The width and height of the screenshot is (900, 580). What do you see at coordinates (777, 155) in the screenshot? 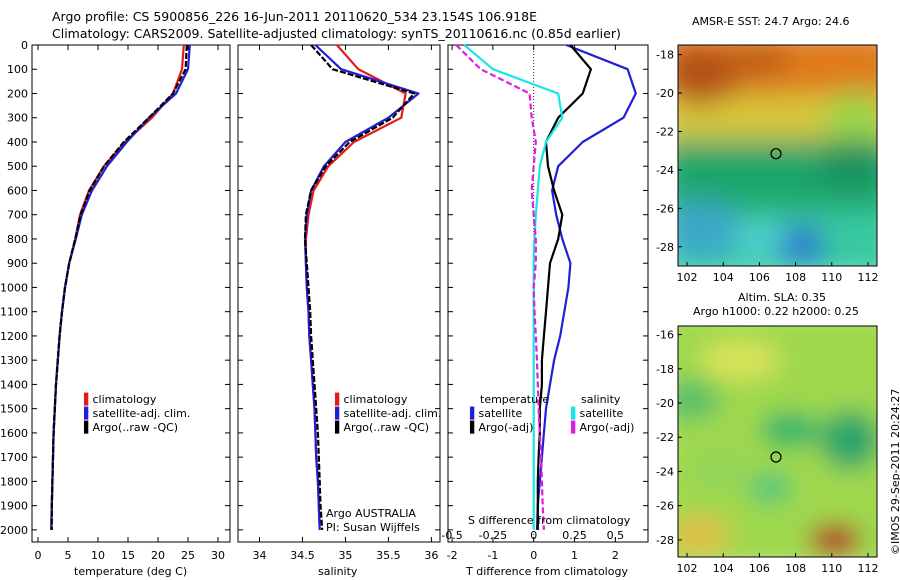
I see `sst-field` at bounding box center [777, 155].